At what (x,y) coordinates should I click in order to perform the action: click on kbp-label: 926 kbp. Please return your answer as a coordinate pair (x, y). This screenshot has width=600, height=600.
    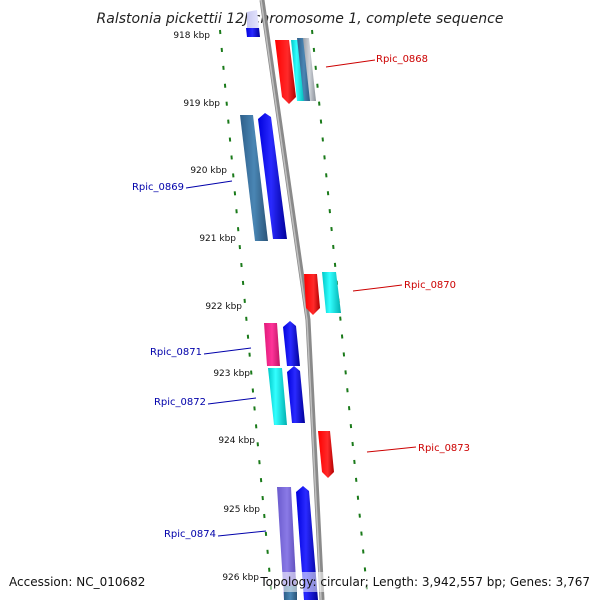
    Looking at the image, I should click on (240, 578).